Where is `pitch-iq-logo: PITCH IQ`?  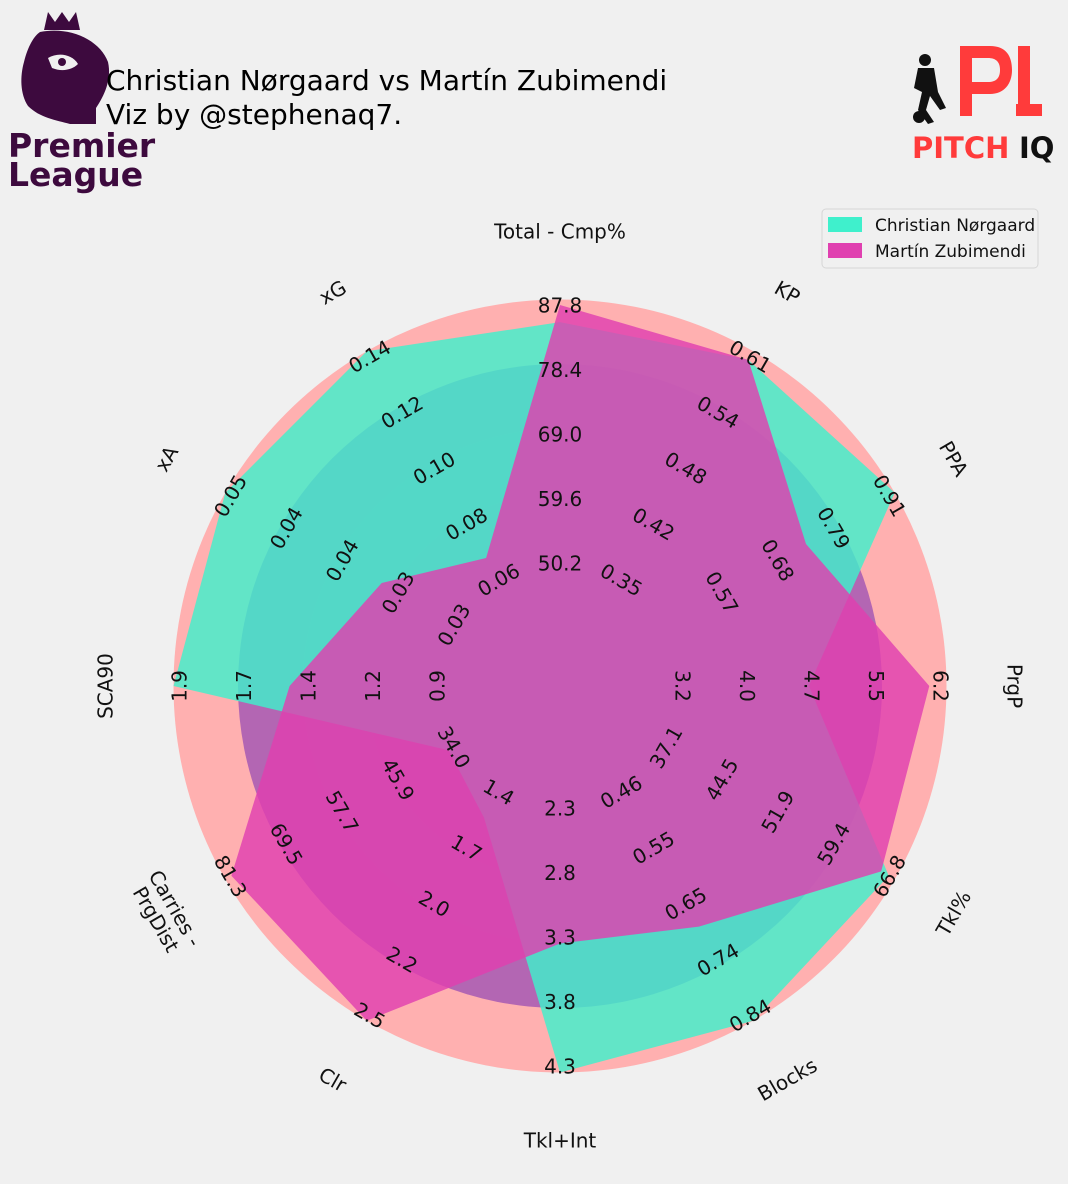
pitch-iq-logo: PITCH IQ is located at coordinates (983, 105).